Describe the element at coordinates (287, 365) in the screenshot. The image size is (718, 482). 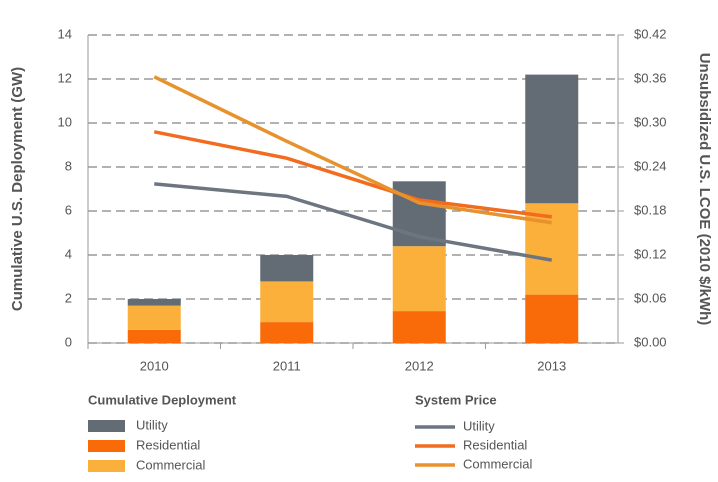
I see `x-tick-label: 2011` at that location.